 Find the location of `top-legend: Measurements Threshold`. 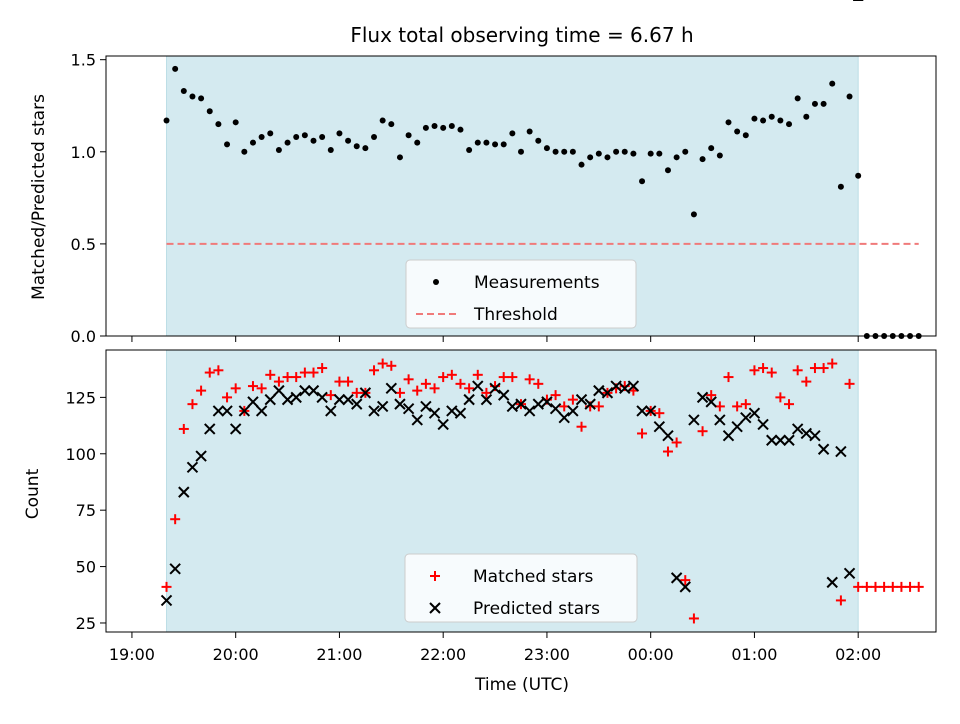

top-legend: Measurements Threshold is located at coordinates (521, 294).